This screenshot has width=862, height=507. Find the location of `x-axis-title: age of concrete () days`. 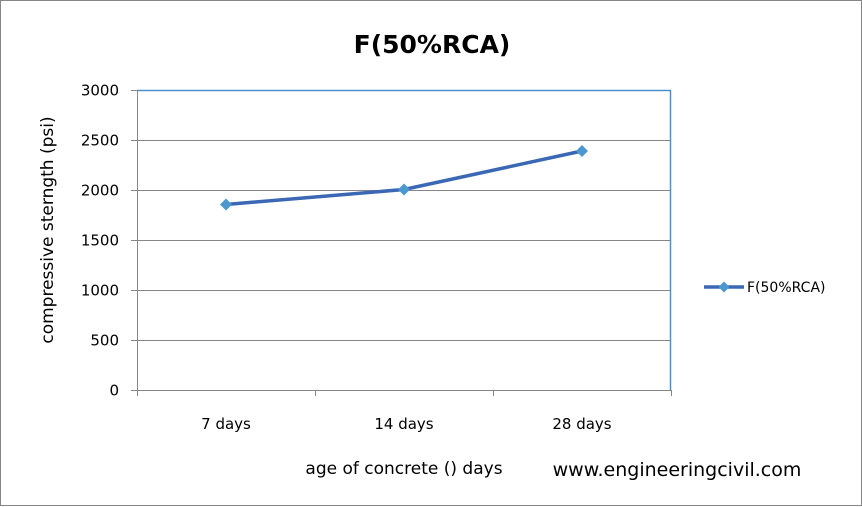

x-axis-title: age of concrete () days is located at coordinates (403, 469).